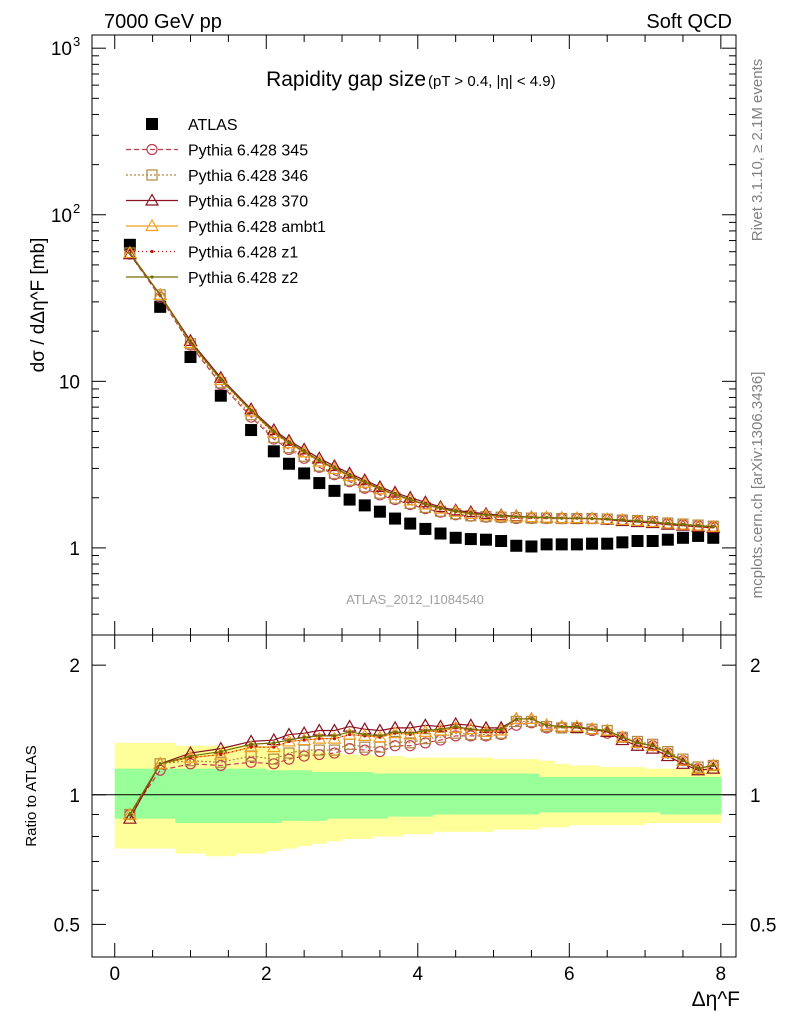  Describe the element at coordinates (757, 150) in the screenshot. I see `rivet-version-label: Rivet 3.1.10, ≥ 2.1M events` at that location.